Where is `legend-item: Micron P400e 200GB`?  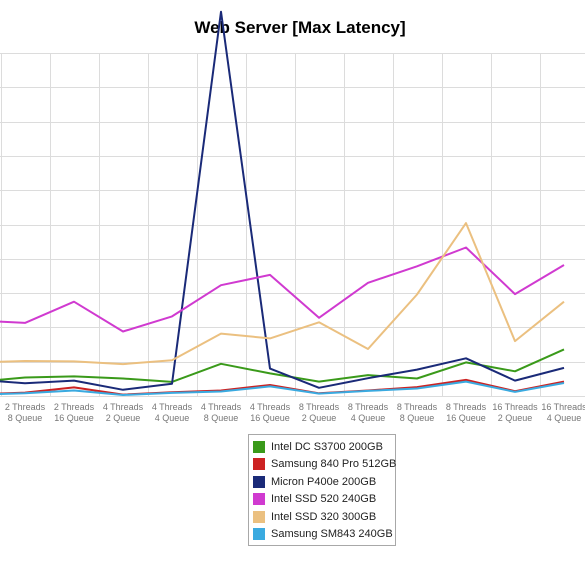 legend-item: Micron P400e 200GB is located at coordinates (322, 482).